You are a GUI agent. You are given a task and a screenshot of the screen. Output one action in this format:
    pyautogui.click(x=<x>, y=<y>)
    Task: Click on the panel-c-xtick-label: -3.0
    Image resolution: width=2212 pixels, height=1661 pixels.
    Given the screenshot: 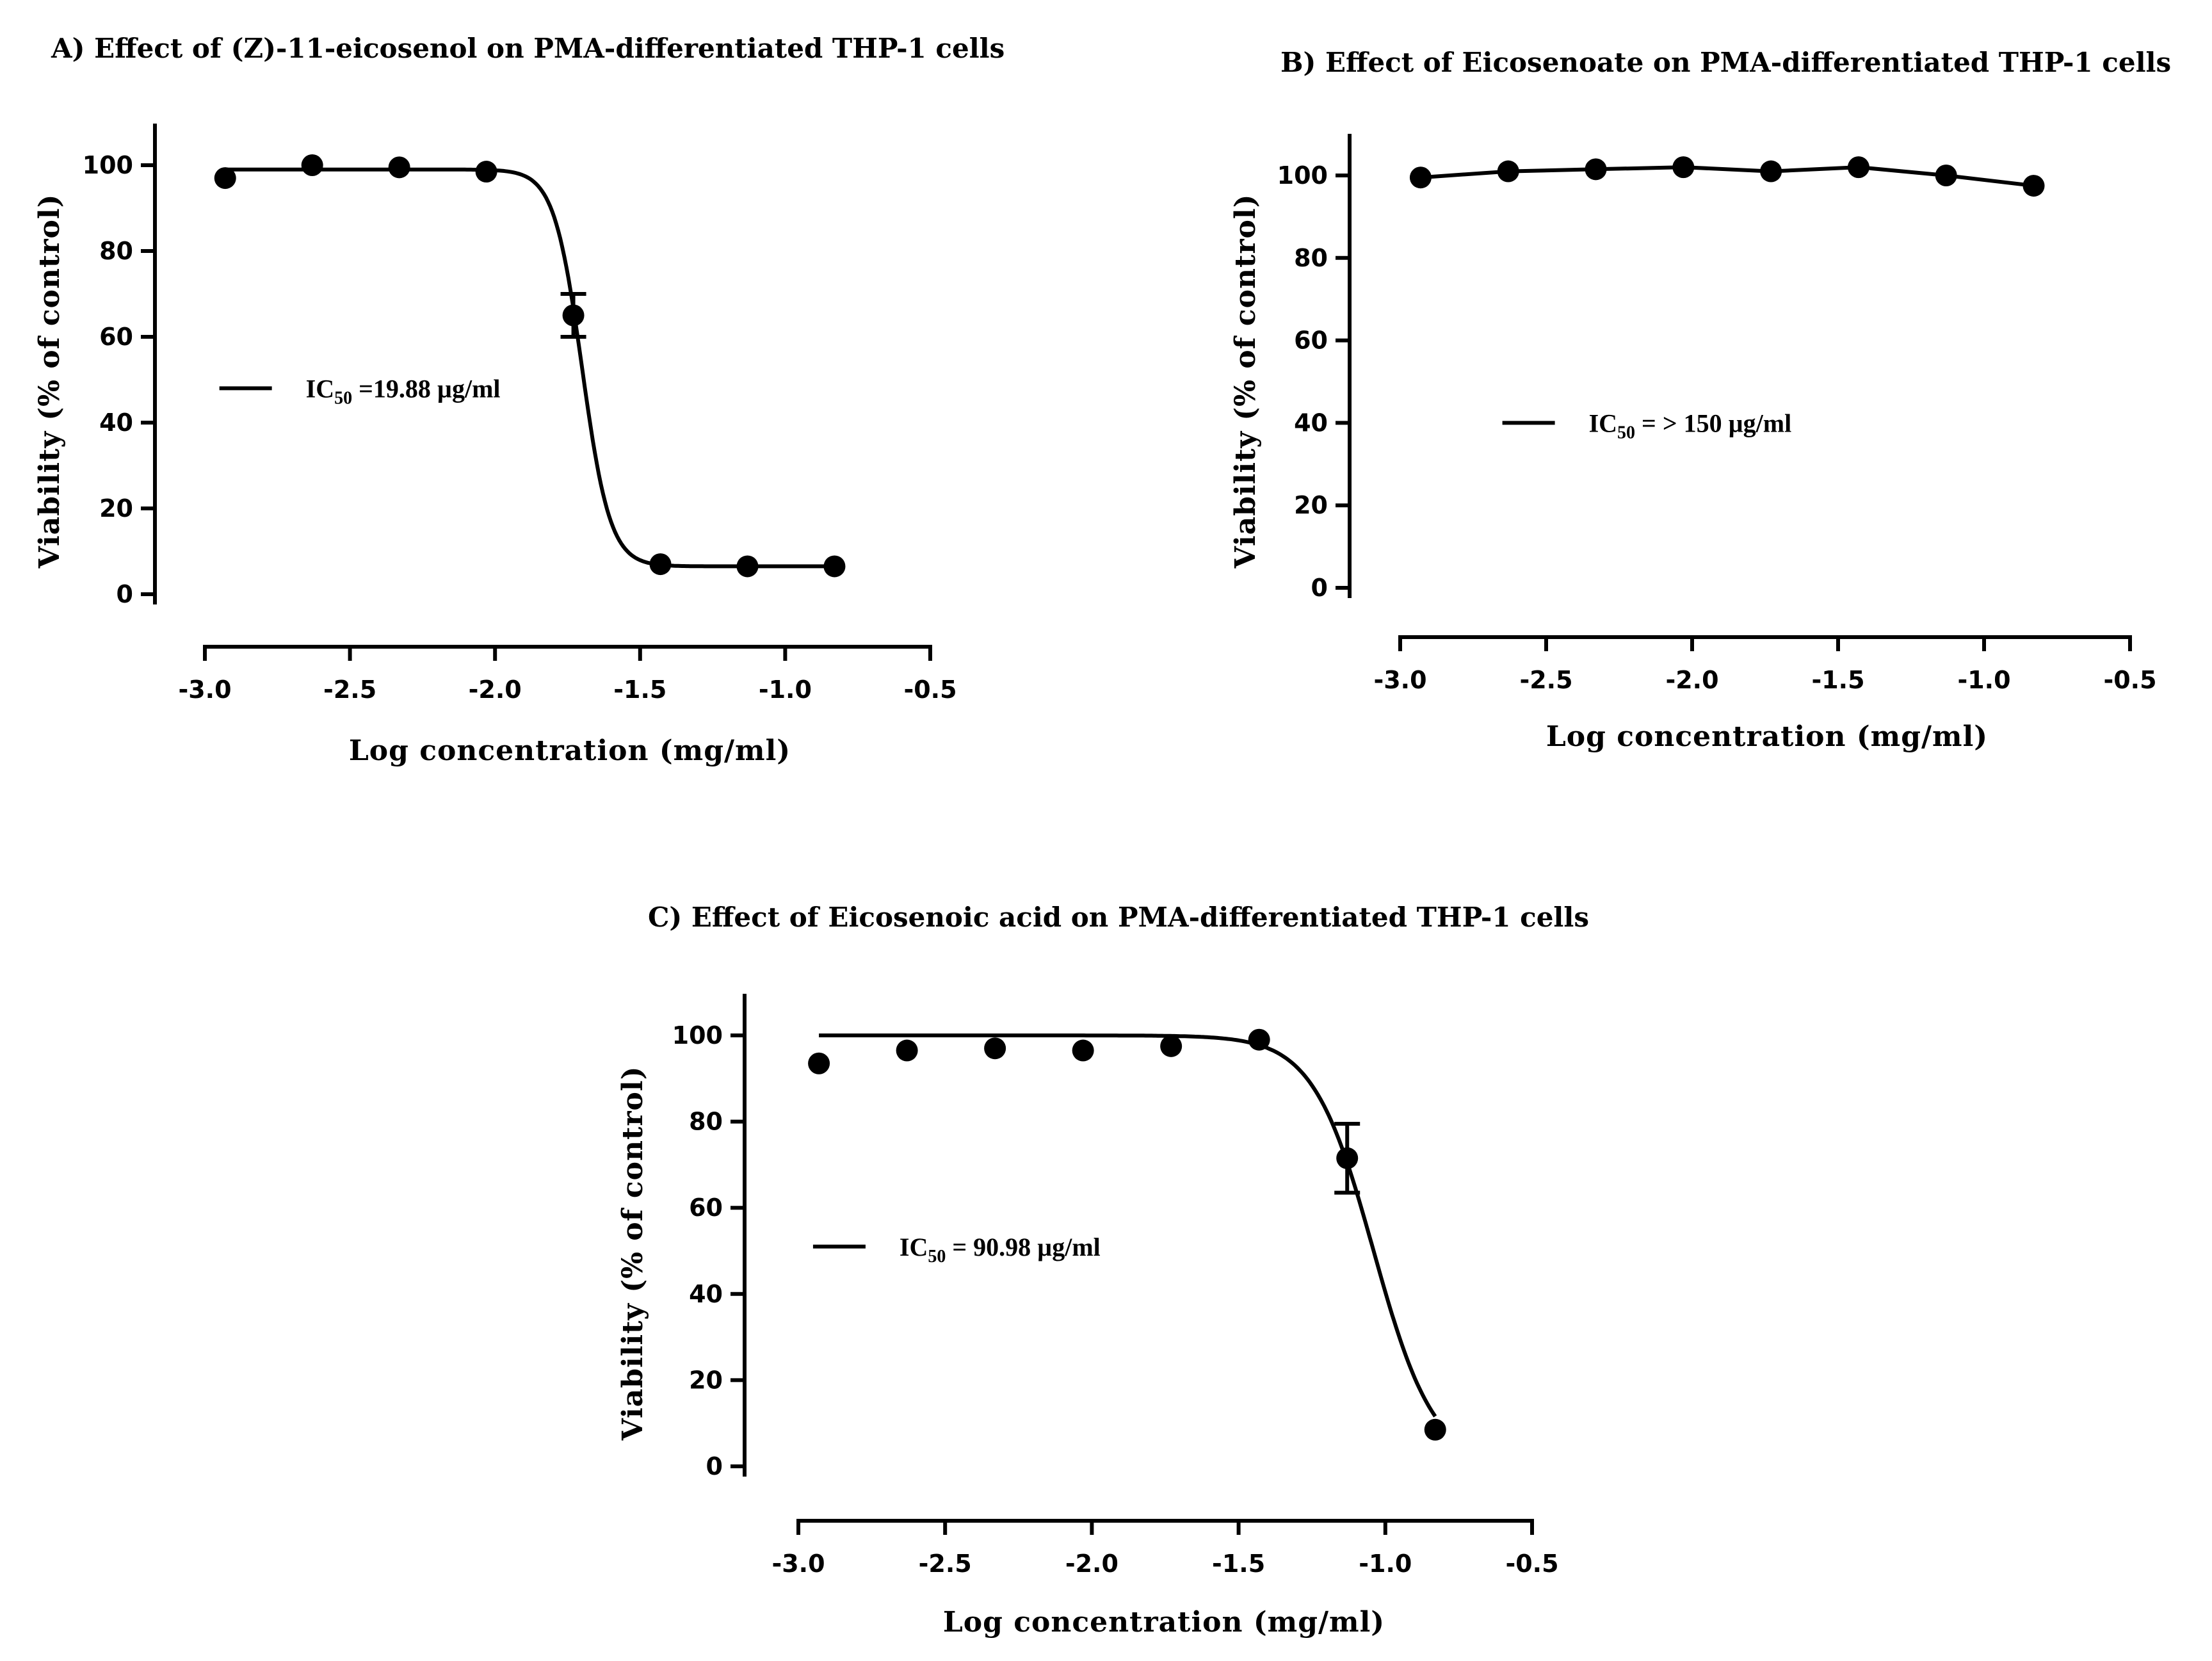 What is the action you would take?
    pyautogui.click(x=798, y=1564)
    